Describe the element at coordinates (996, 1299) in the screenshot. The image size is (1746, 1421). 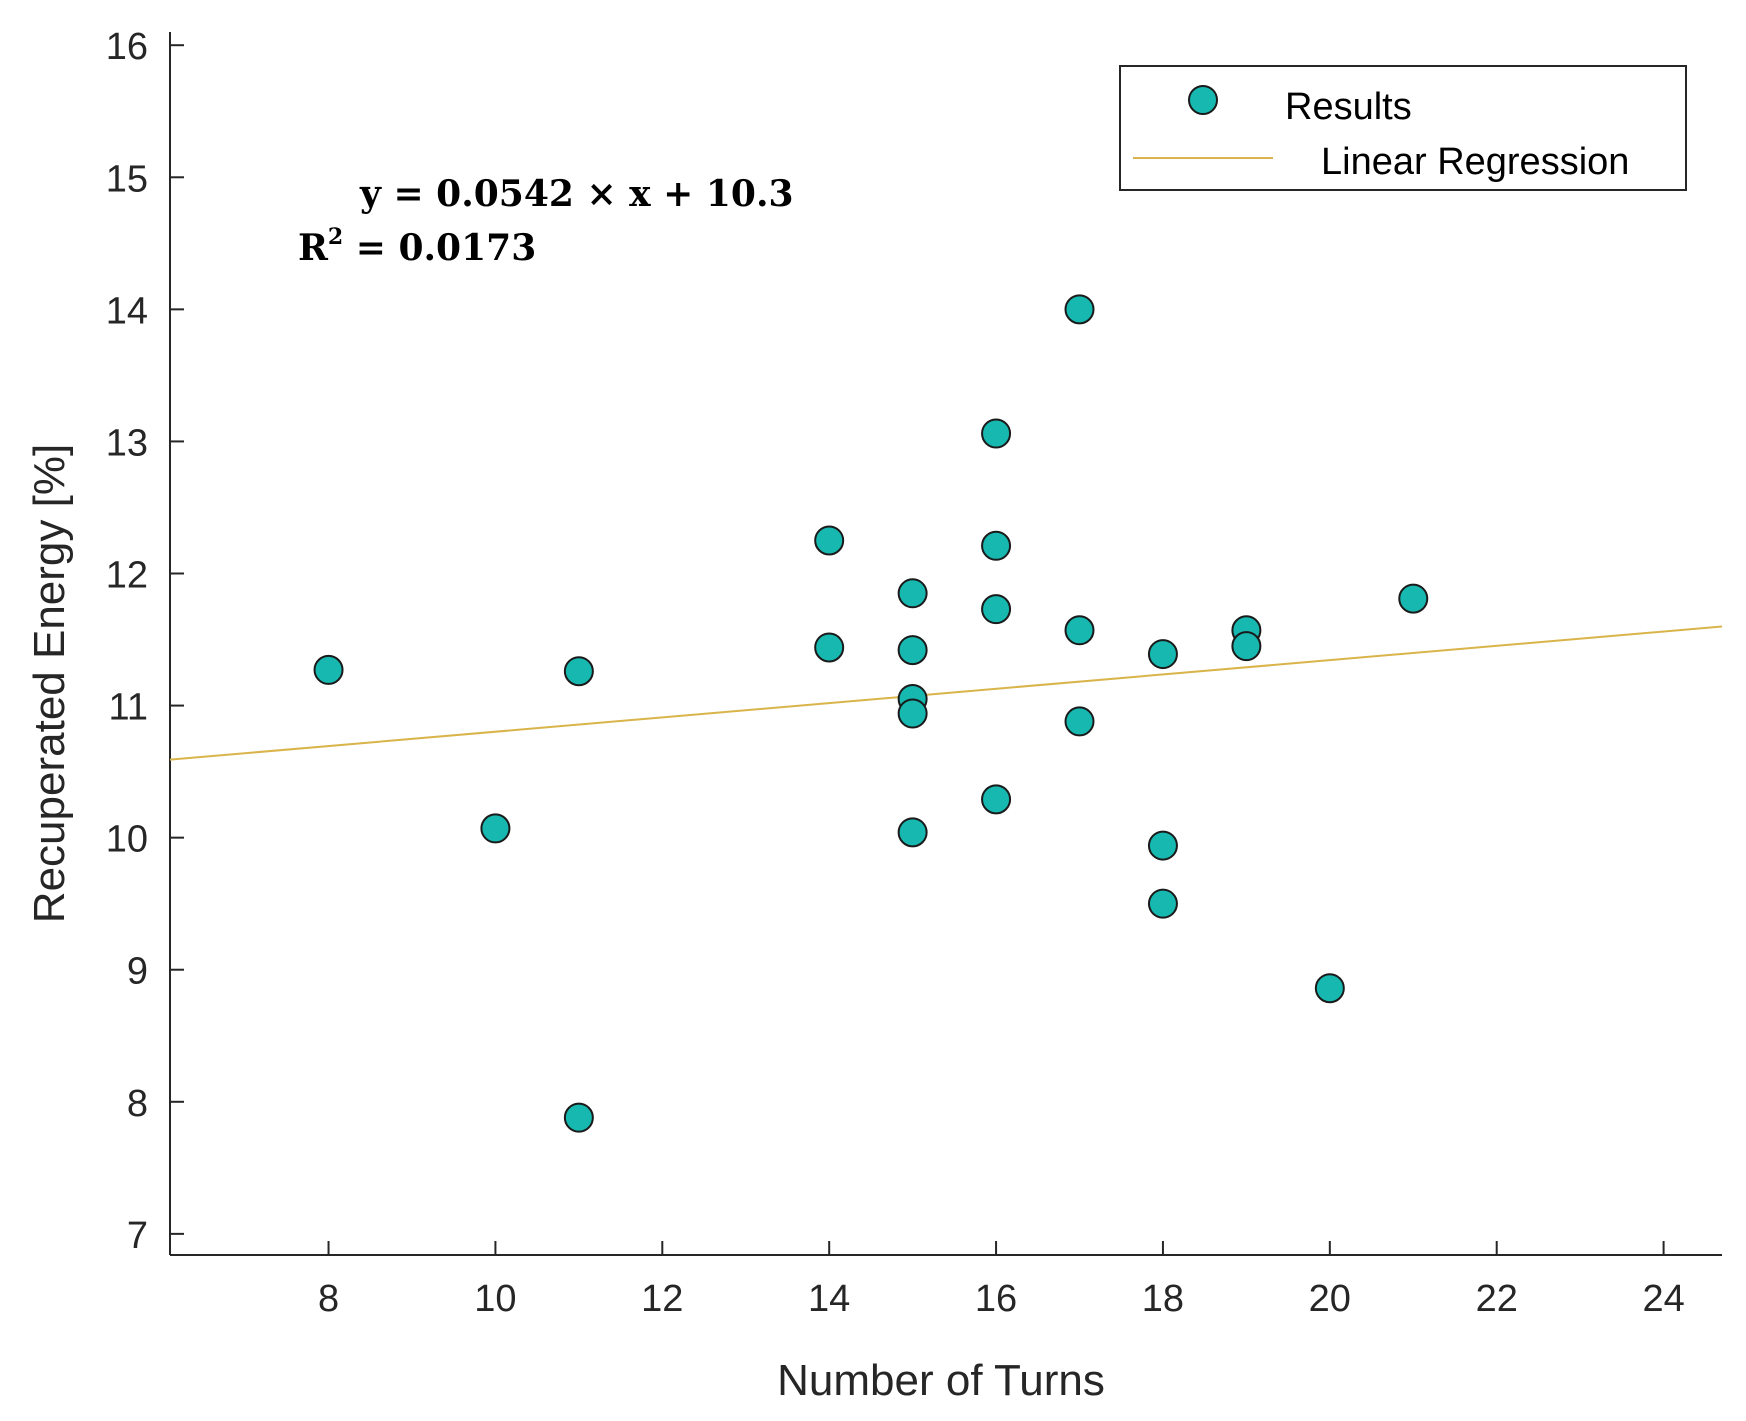
I see `x-tick-label: 16` at that location.